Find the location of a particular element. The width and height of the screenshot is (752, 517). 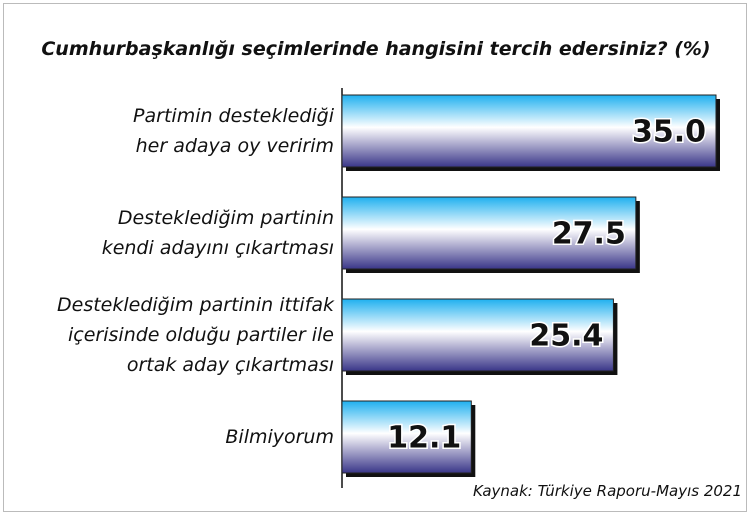

value-label: 27.5 is located at coordinates (589, 234).